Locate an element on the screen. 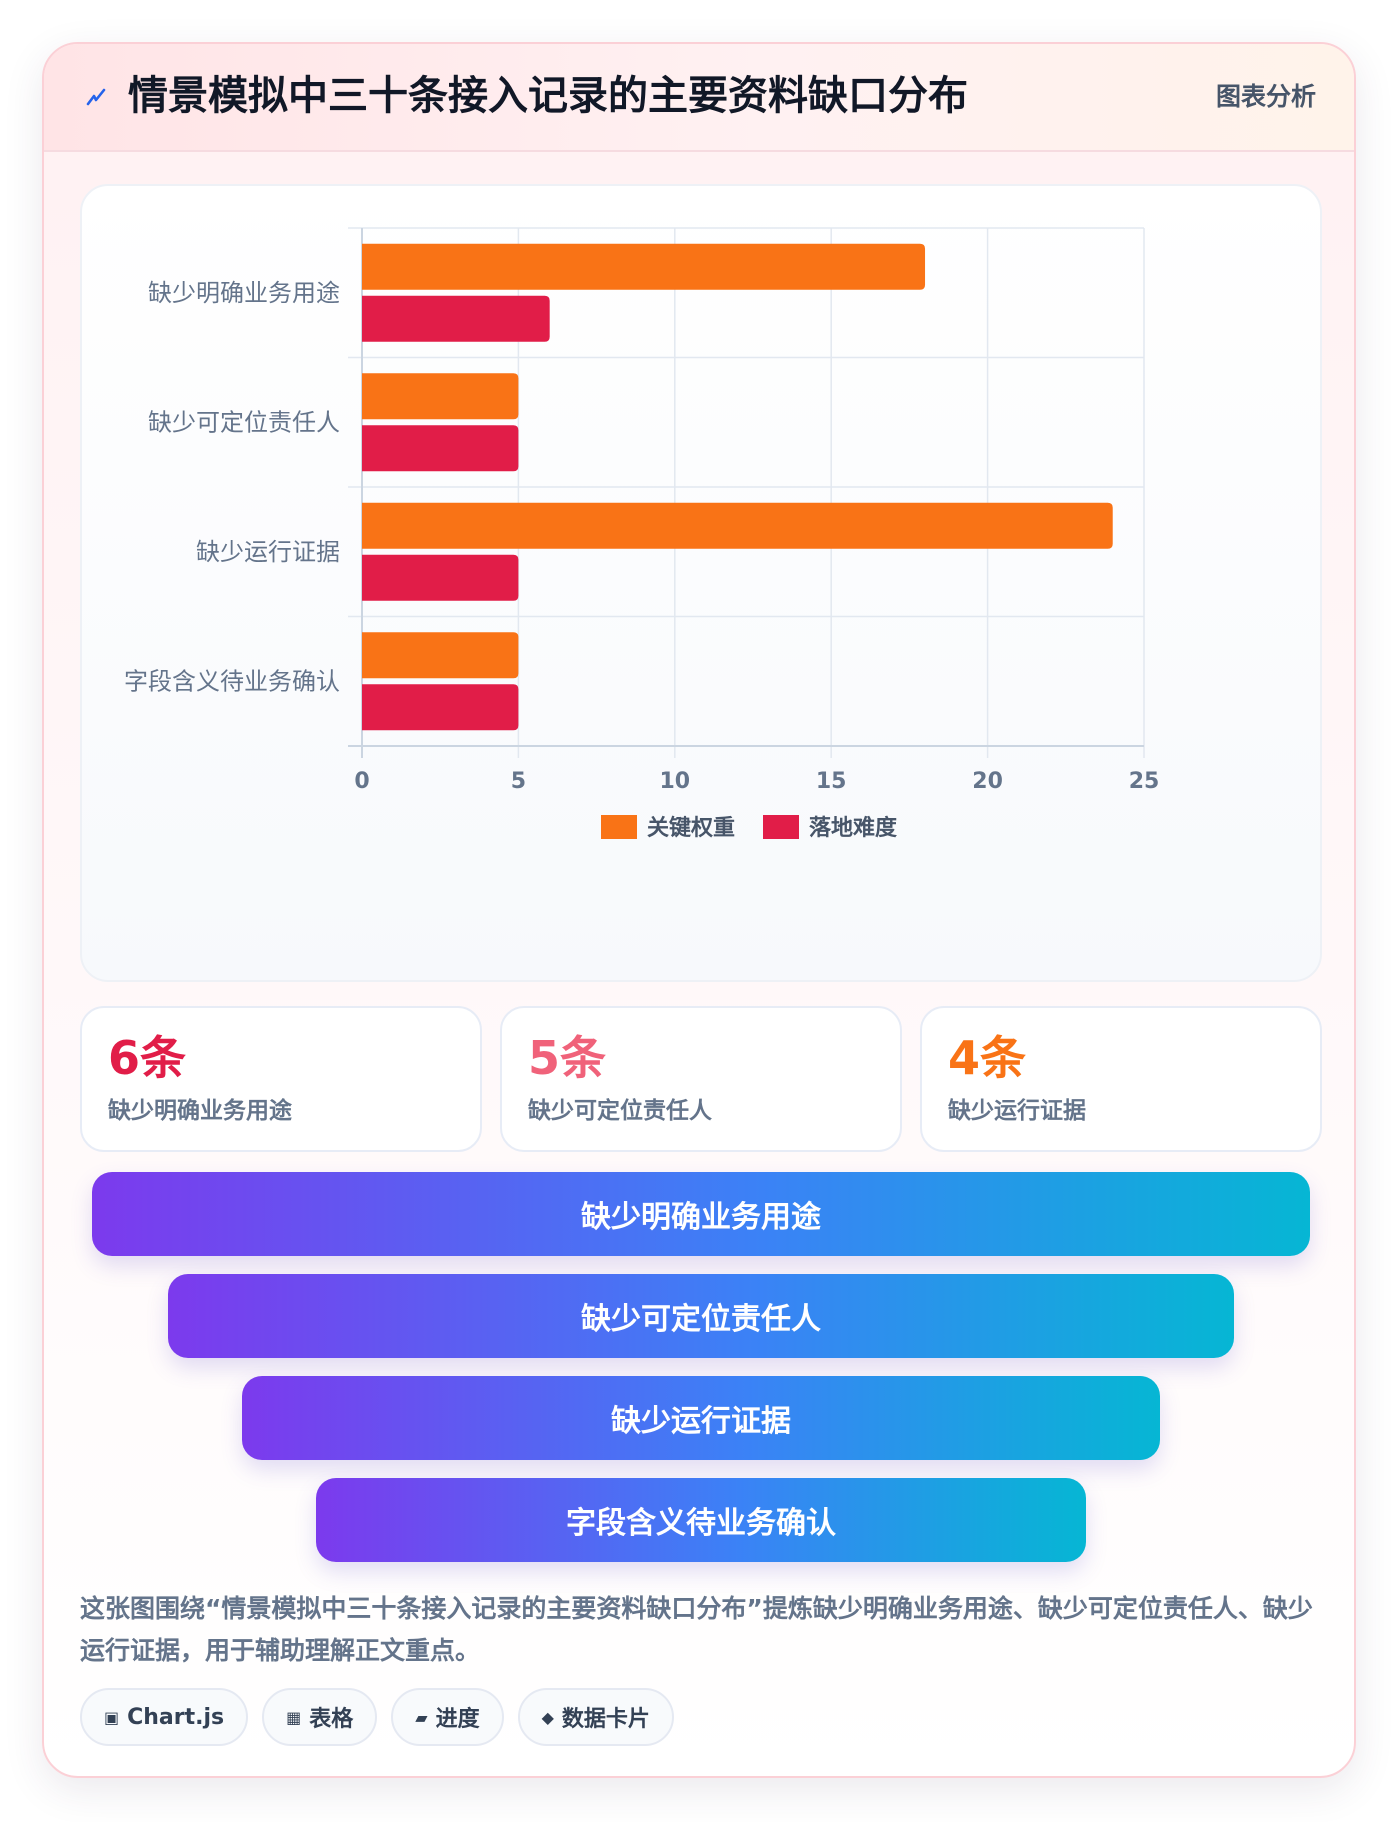  lightning-icon is located at coordinates (96, 97).